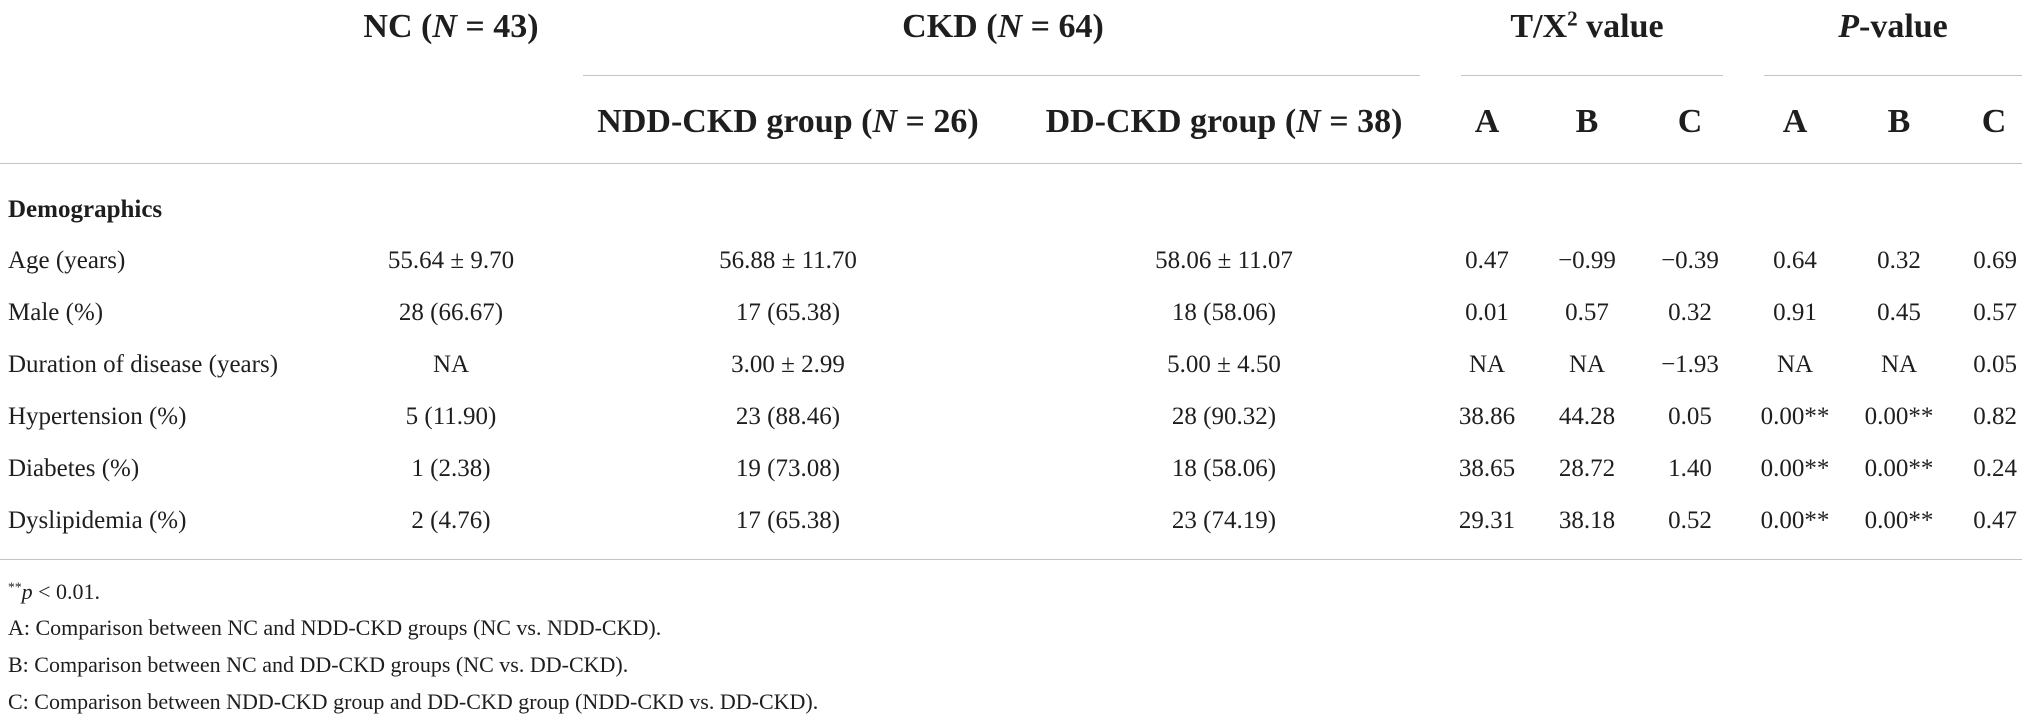 The width and height of the screenshot is (2022, 724). I want to click on cell-t-a: 0.47, so click(1487, 260).